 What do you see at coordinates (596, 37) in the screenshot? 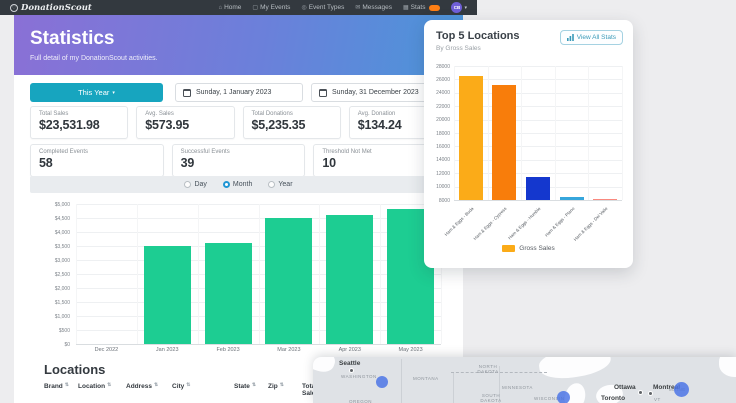
I see `view-all-stats-label: View All Stats` at bounding box center [596, 37].